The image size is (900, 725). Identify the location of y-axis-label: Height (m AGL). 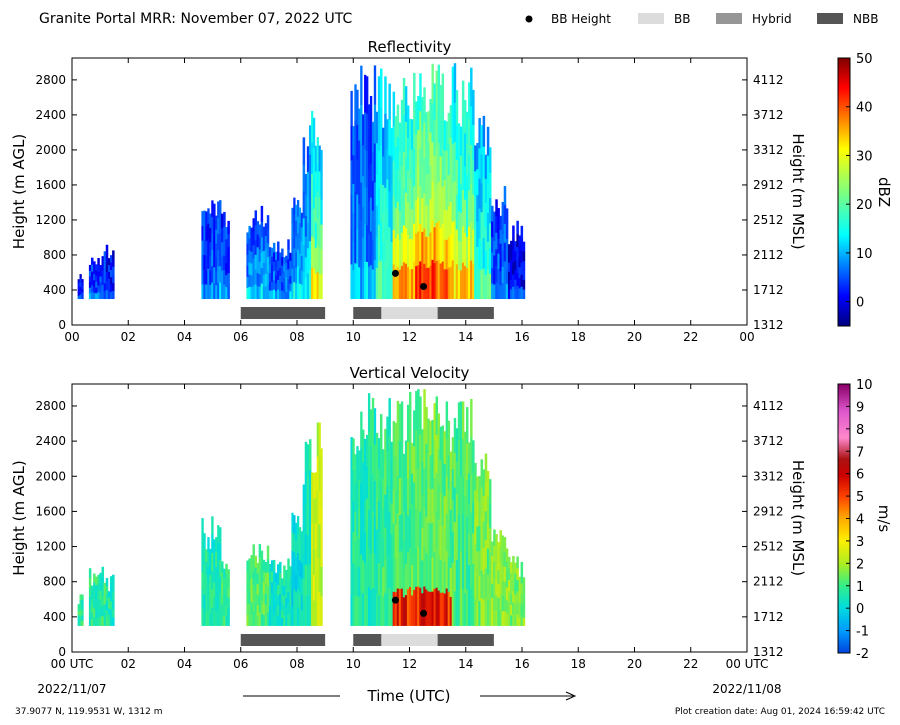
(19, 191).